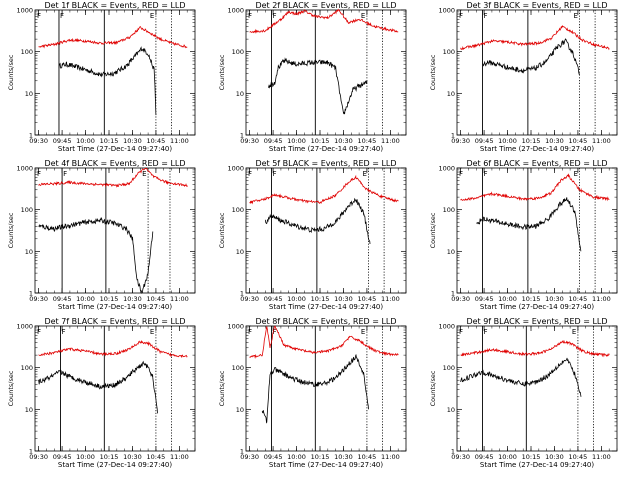 This screenshot has width=640, height=484. I want to click on panel-title: Det 2f BLACK = Events, RED = LLD, so click(325, 5).